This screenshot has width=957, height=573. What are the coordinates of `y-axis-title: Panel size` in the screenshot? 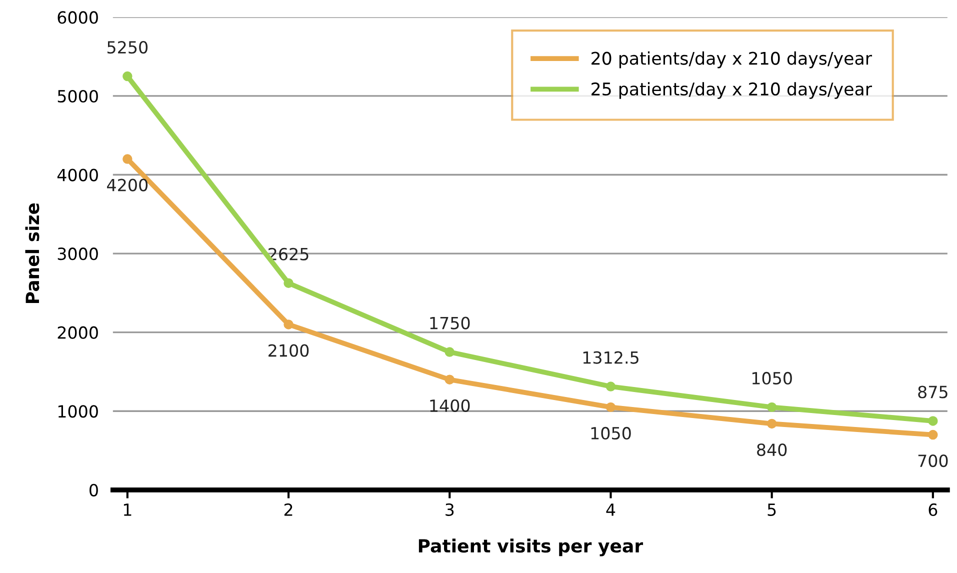 It's located at (32, 253).